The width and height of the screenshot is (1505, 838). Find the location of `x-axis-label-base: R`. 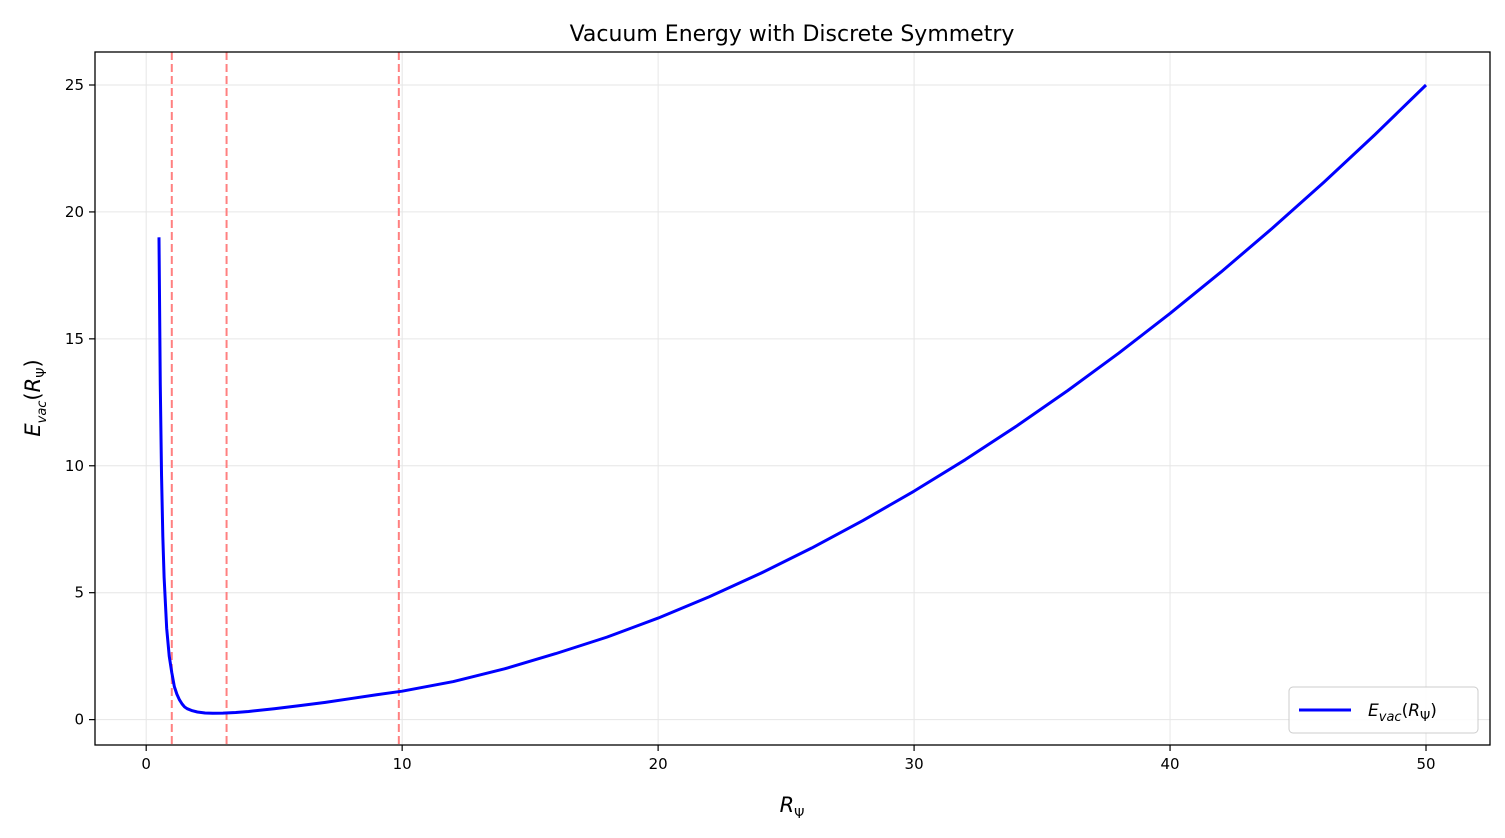

x-axis-label-base: R is located at coordinates (787, 805).